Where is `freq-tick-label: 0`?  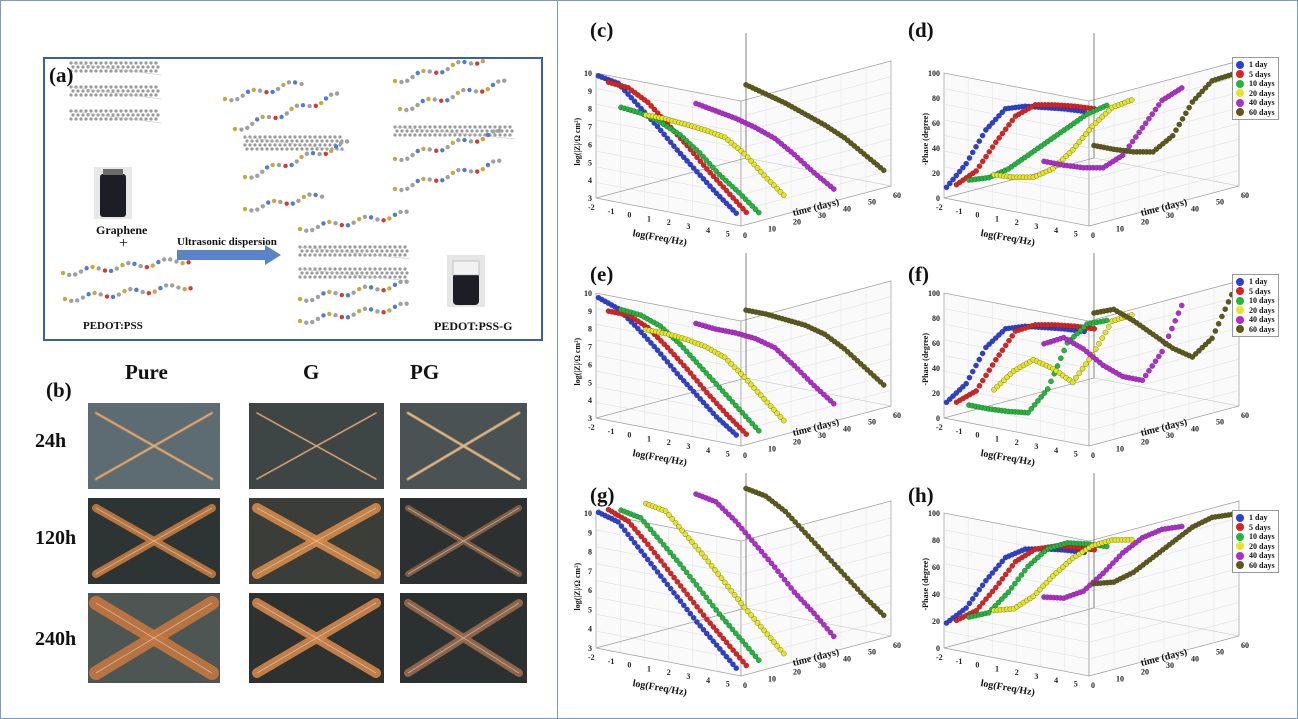 freq-tick-label: 0 is located at coordinates (629, 665).